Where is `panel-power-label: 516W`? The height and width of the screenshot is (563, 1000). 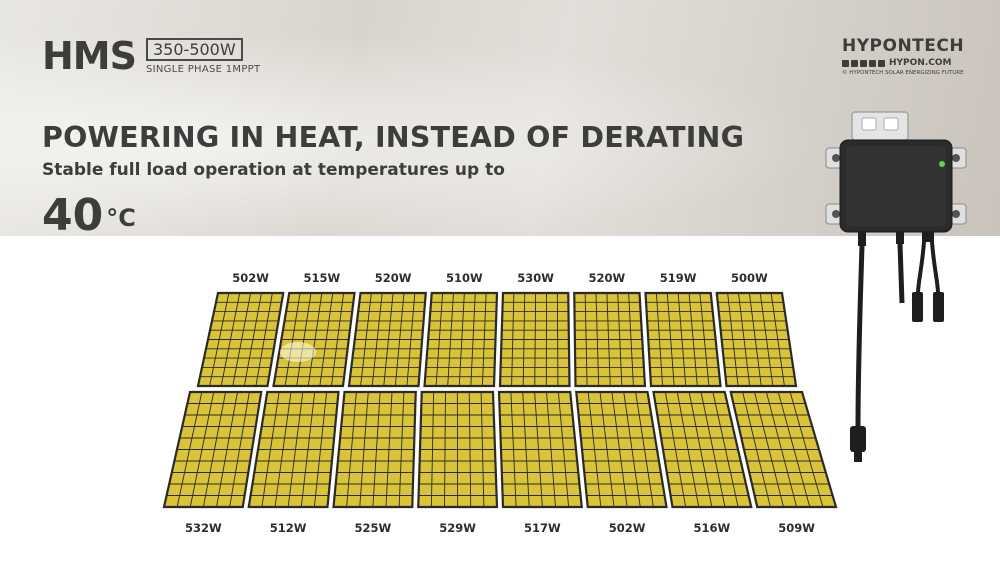 panel-power-label: 516W is located at coordinates (712, 528).